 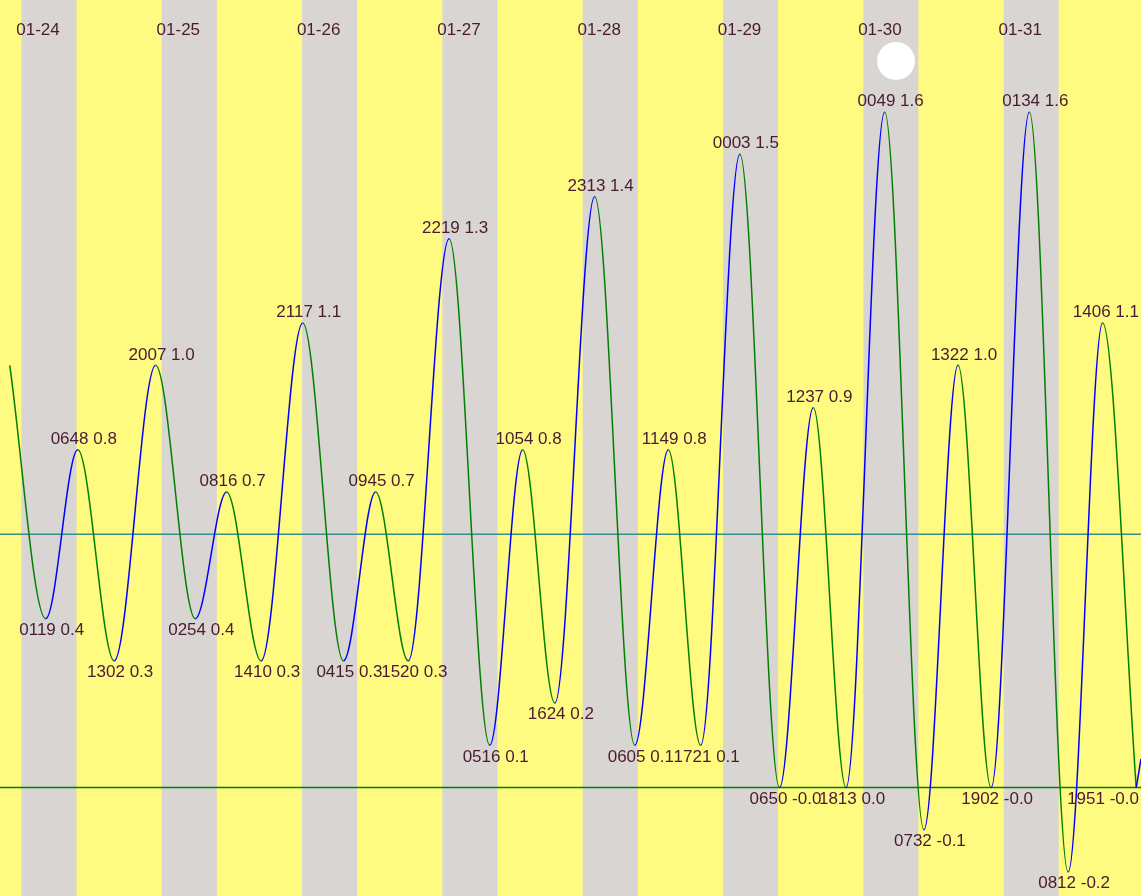 What do you see at coordinates (745, 143) in the screenshot?
I see `data-label: 0003 1.5` at bounding box center [745, 143].